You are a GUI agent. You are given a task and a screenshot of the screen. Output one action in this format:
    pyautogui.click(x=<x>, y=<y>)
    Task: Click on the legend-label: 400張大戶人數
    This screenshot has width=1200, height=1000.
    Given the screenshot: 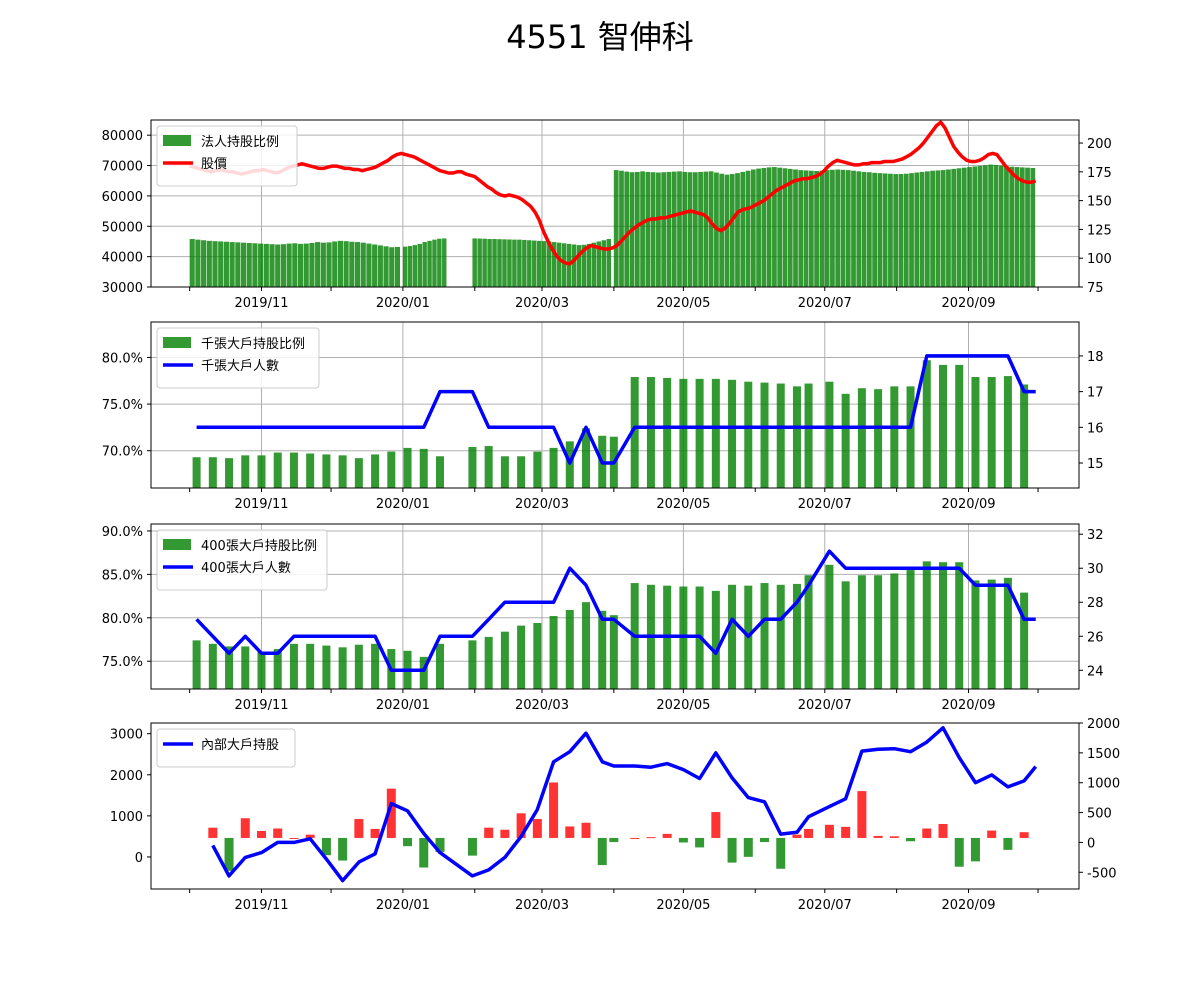 What is the action you would take?
    pyautogui.click(x=246, y=568)
    